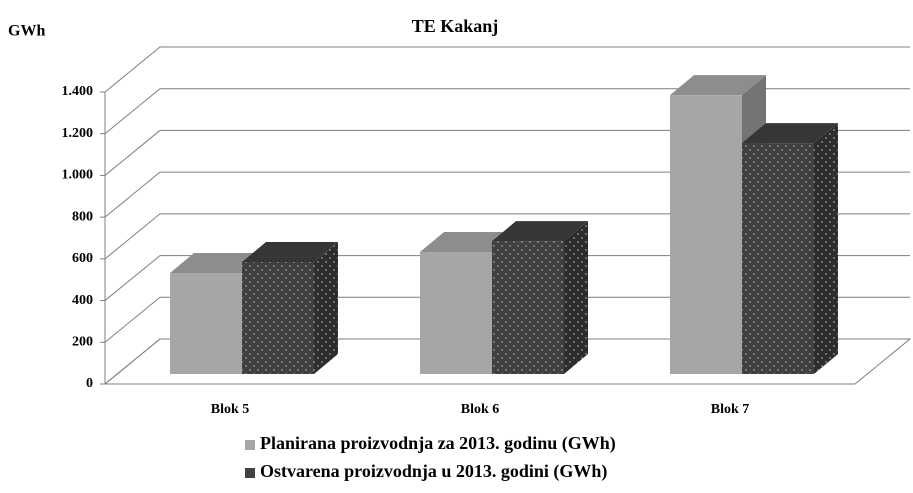 This screenshot has height=493, width=913. What do you see at coordinates (82, 258) in the screenshot?
I see `y-tick-label: 600` at bounding box center [82, 258].